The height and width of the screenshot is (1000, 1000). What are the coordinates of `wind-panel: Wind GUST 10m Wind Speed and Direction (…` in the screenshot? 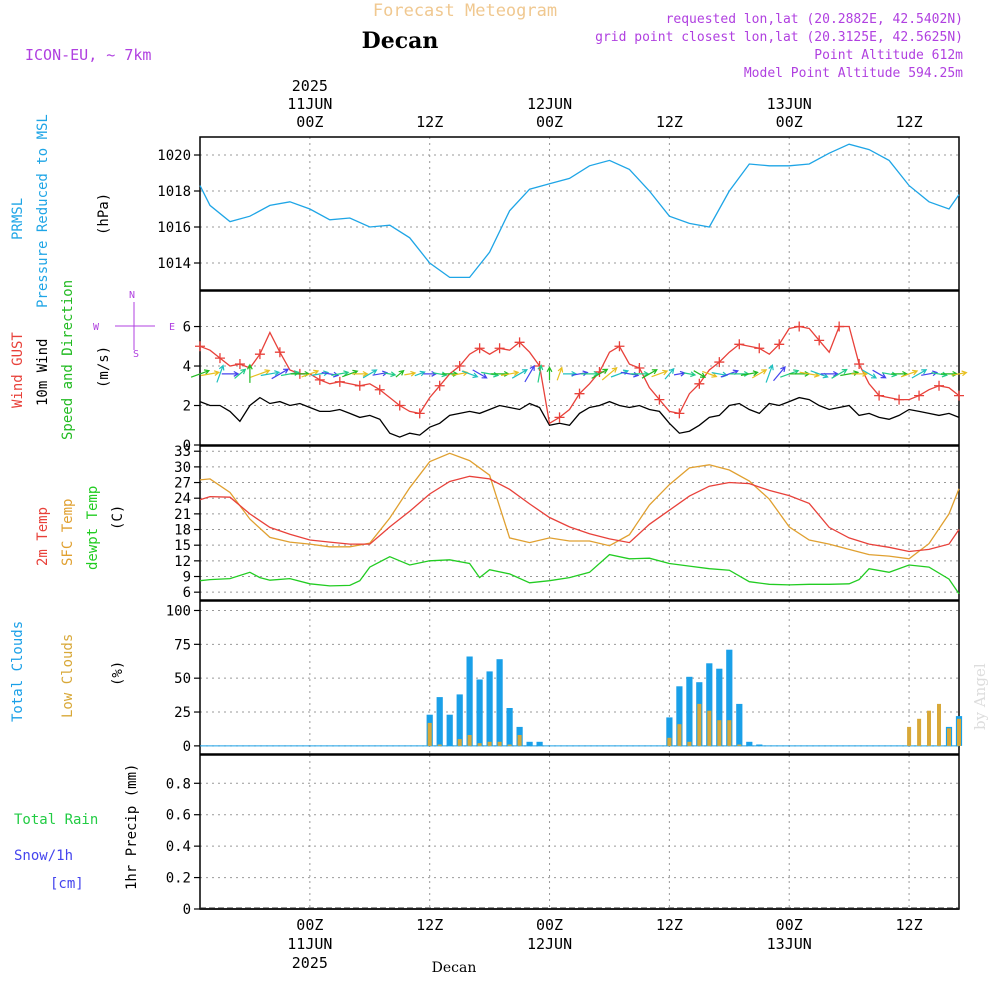 It's located at (92, 360).